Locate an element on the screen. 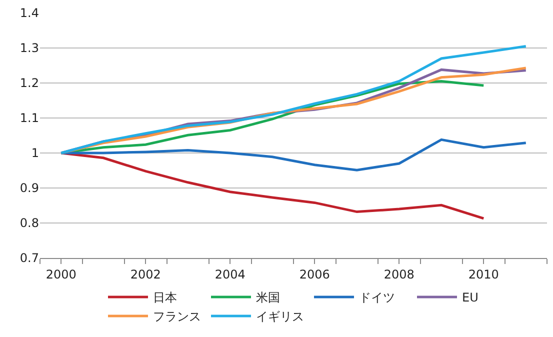 This screenshot has width=553, height=337. legend-label: フランス is located at coordinates (177, 317).